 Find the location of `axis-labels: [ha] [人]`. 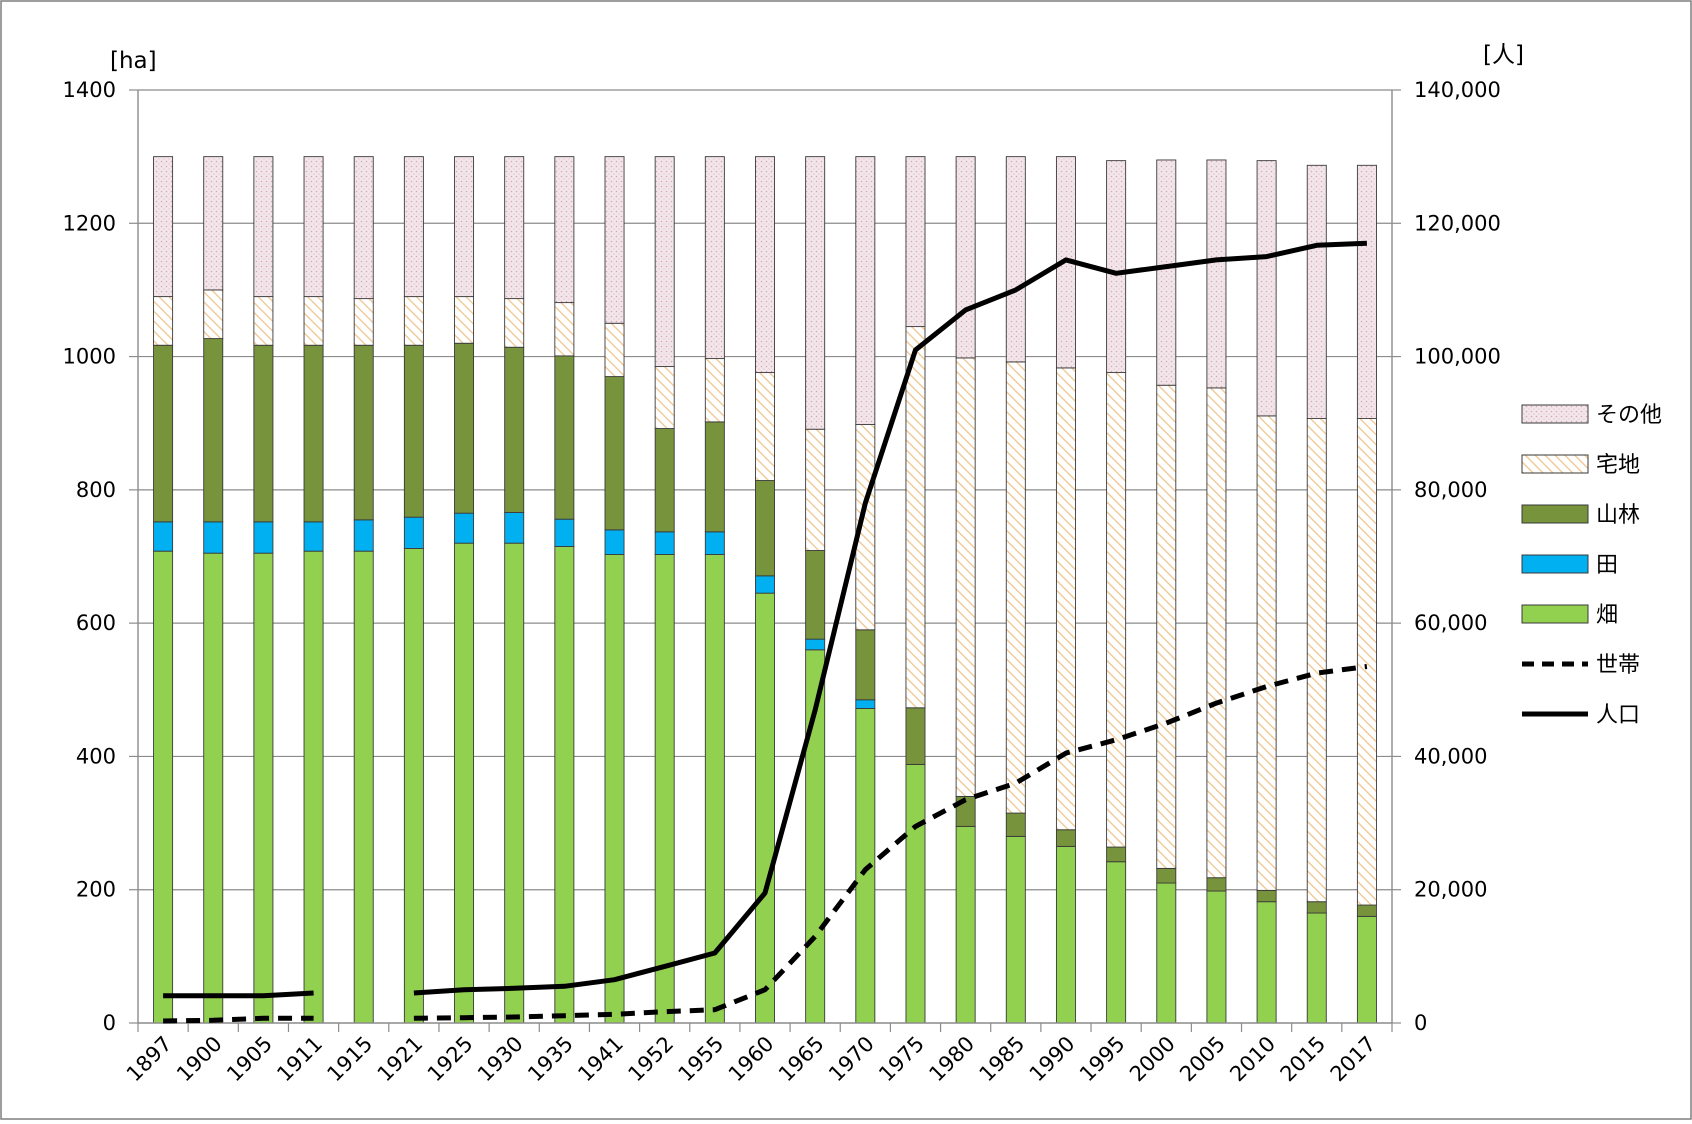

axis-labels: [ha] [人] is located at coordinates (817, 58).